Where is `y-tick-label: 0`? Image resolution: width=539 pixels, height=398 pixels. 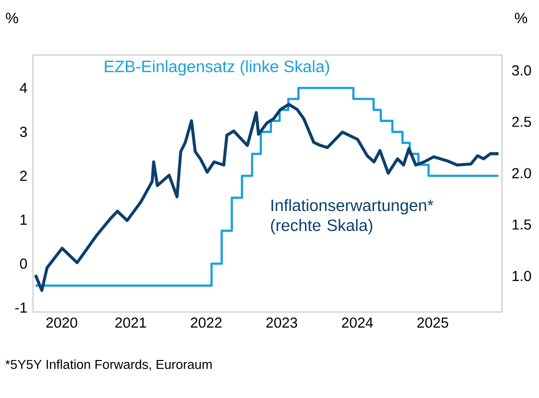 y-tick-label: 0 is located at coordinates (23, 263).